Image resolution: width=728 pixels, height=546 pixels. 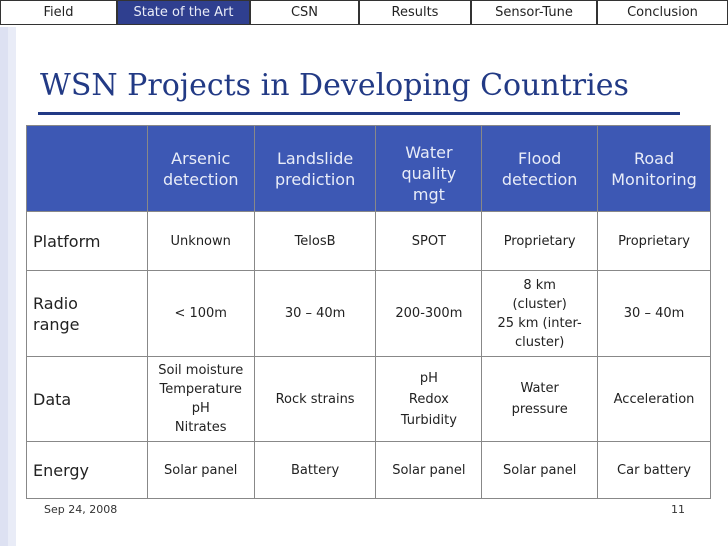 What do you see at coordinates (81, 509) in the screenshot?
I see `footer-date: Sep 24, 2008` at bounding box center [81, 509].